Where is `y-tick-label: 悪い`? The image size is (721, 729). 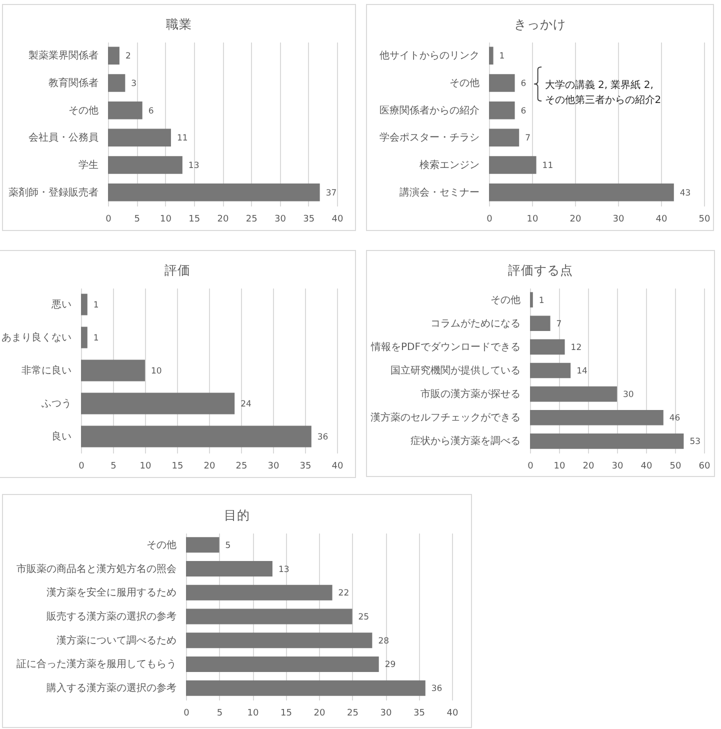 y-tick-label: 悪い is located at coordinates (61, 305).